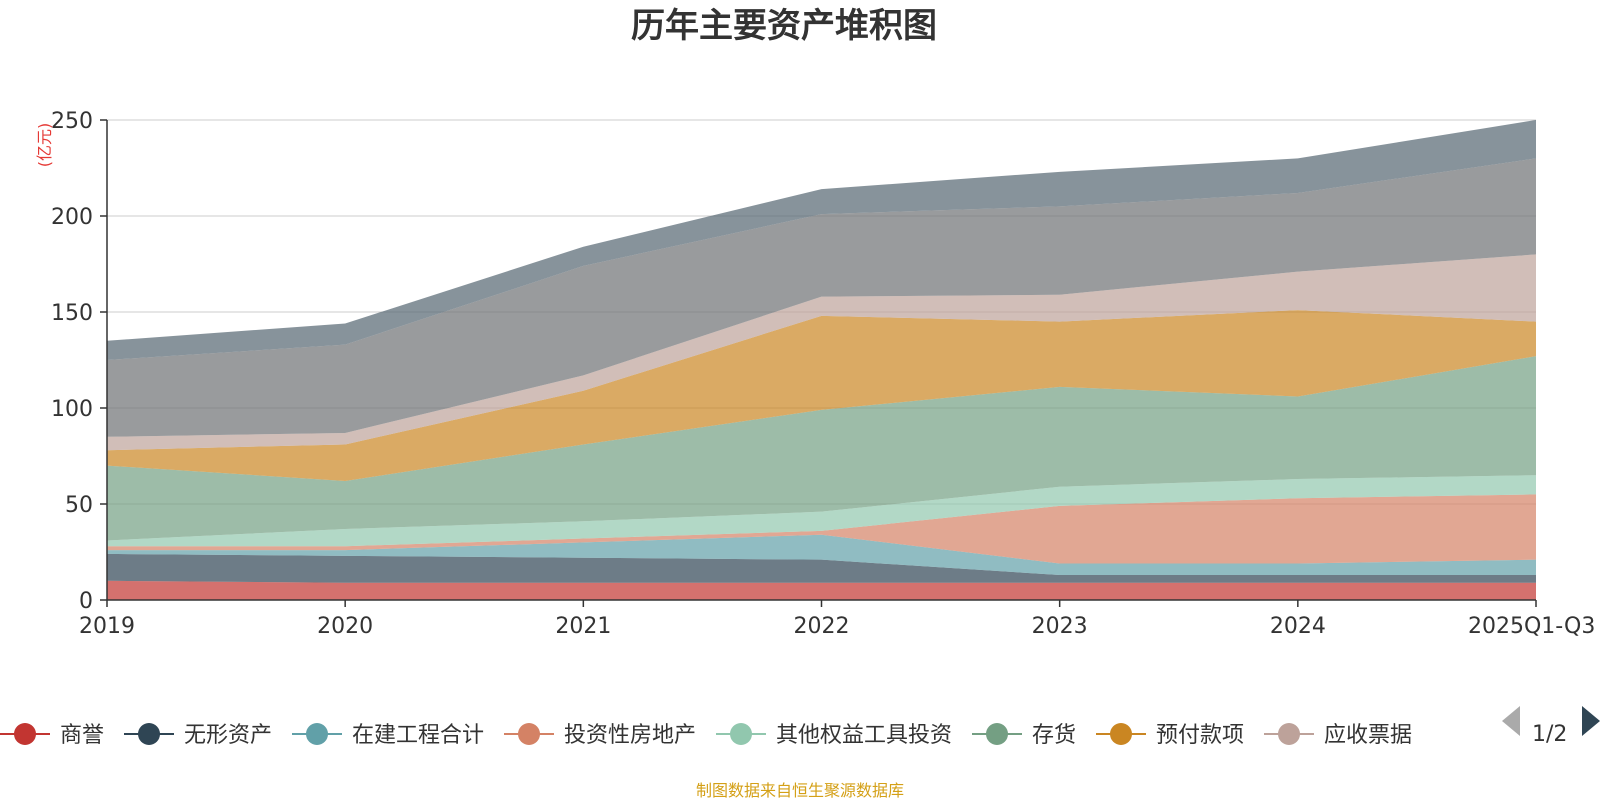 This screenshot has height=800, width=1600. Describe the element at coordinates (1549, 734) in the screenshot. I see `legend-page-indicator: 1/2` at that location.